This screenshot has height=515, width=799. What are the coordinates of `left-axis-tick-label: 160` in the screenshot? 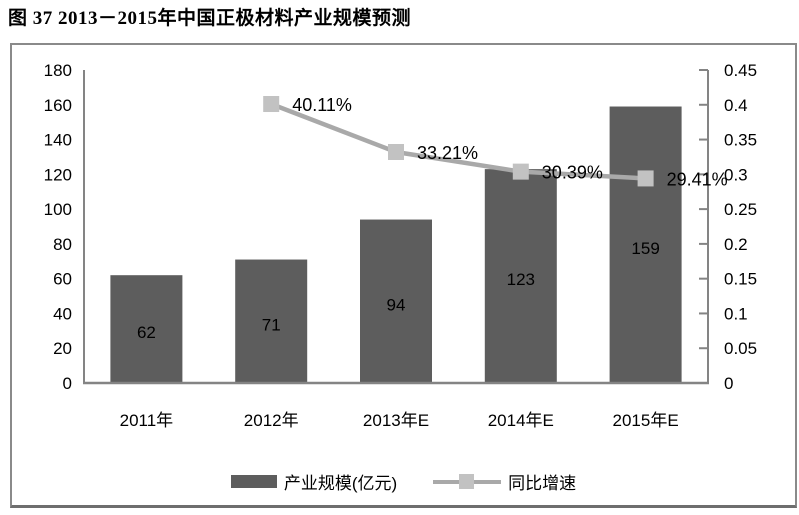 It's located at (58, 105).